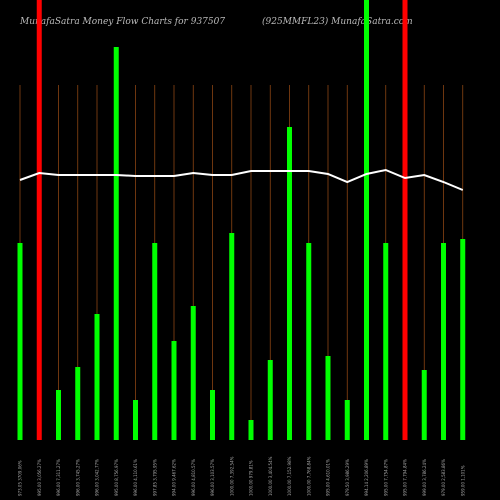 The height and width of the screenshot is (500, 500). I want to click on chart-subtitle: (925MMFL23) MunafaSatra.com, so click(337, 21).